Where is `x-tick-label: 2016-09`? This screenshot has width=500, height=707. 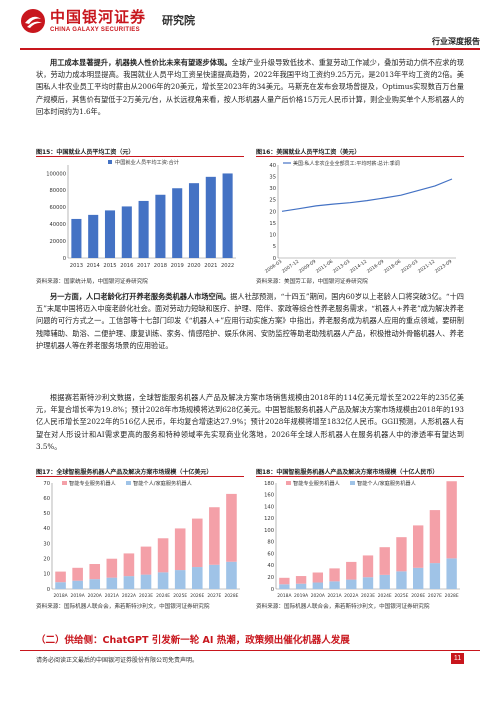 x-tick-label: 2016-09 is located at coordinates (375, 267).